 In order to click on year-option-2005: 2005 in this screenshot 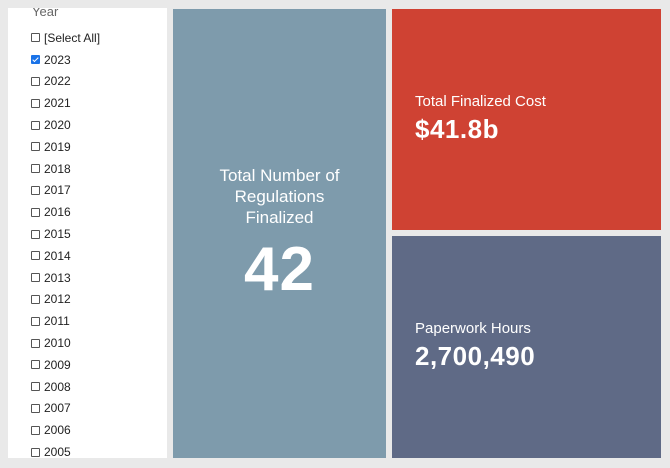, I will do `click(65, 449)`.